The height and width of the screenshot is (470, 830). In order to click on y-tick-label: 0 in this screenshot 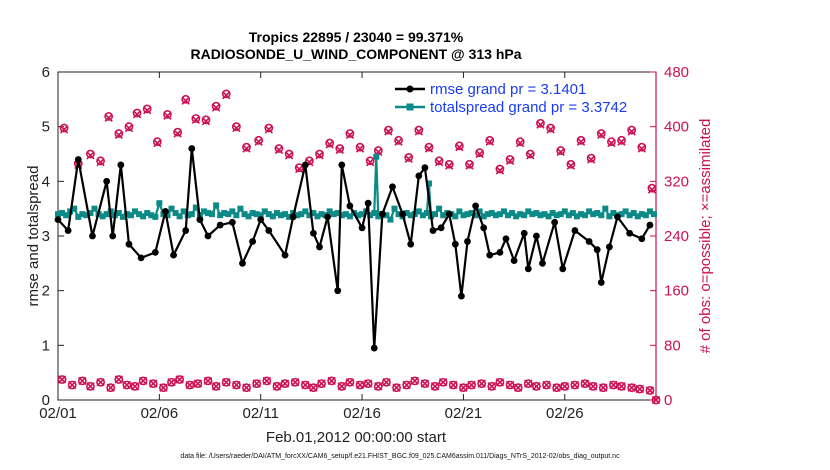, I will do `click(46, 400)`.